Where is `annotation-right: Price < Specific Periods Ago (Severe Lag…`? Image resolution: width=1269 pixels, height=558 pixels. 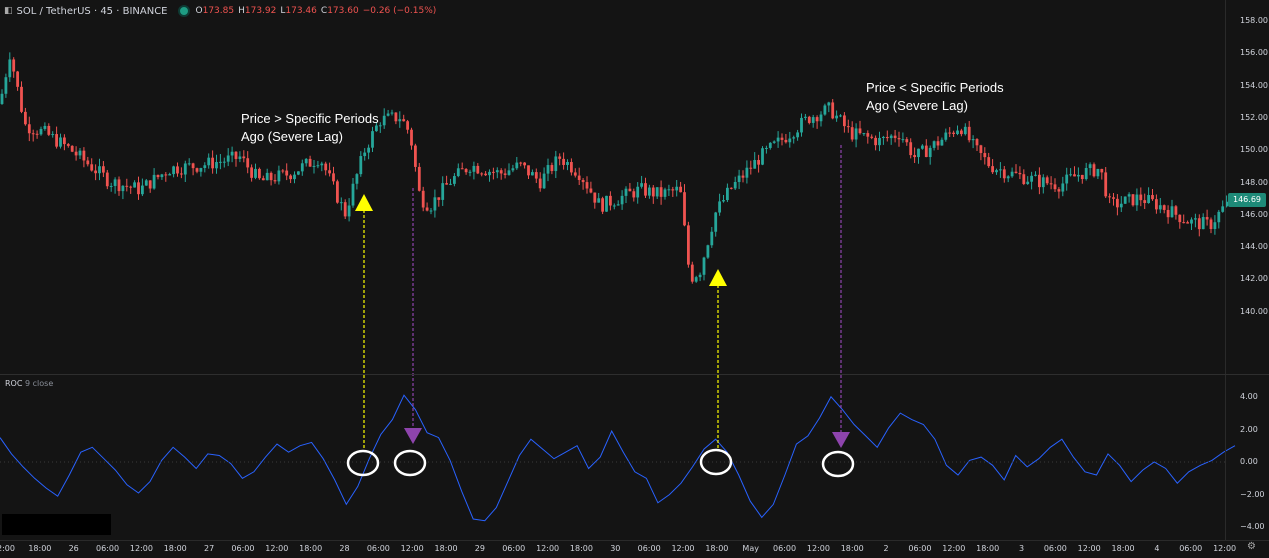
annotation-right: Price < Specific Periods Ago (Severe Lag… is located at coordinates (935, 97).